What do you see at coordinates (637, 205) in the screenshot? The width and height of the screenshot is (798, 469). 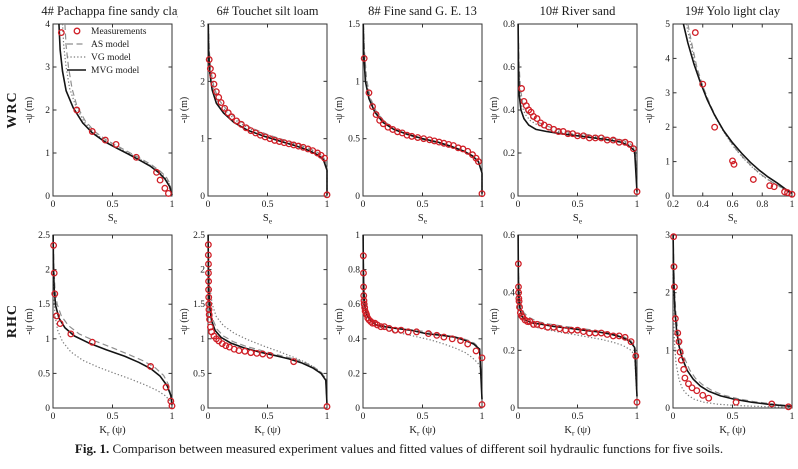 I see `x-tick-label: 1` at bounding box center [637, 205].